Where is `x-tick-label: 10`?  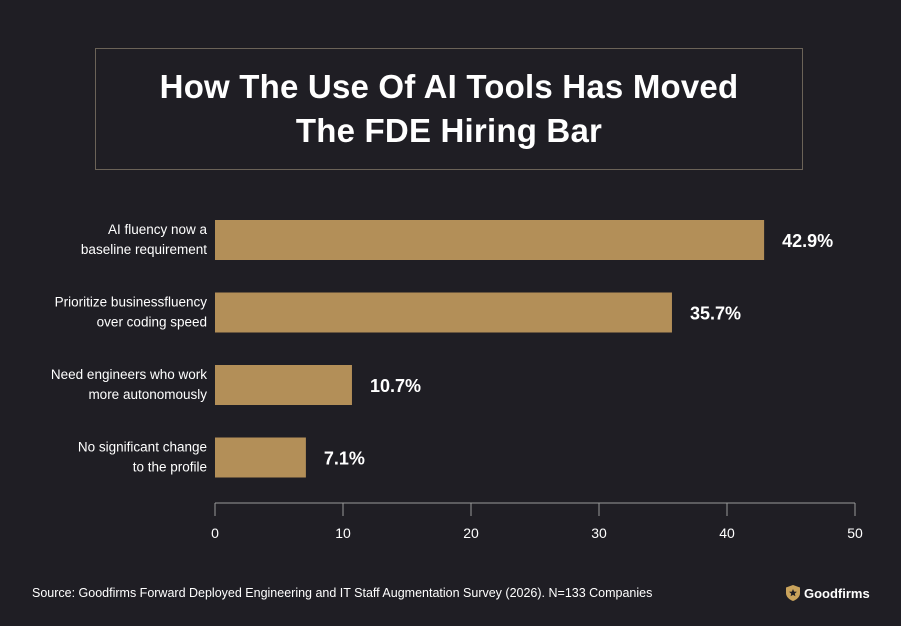 x-tick-label: 10 is located at coordinates (343, 533).